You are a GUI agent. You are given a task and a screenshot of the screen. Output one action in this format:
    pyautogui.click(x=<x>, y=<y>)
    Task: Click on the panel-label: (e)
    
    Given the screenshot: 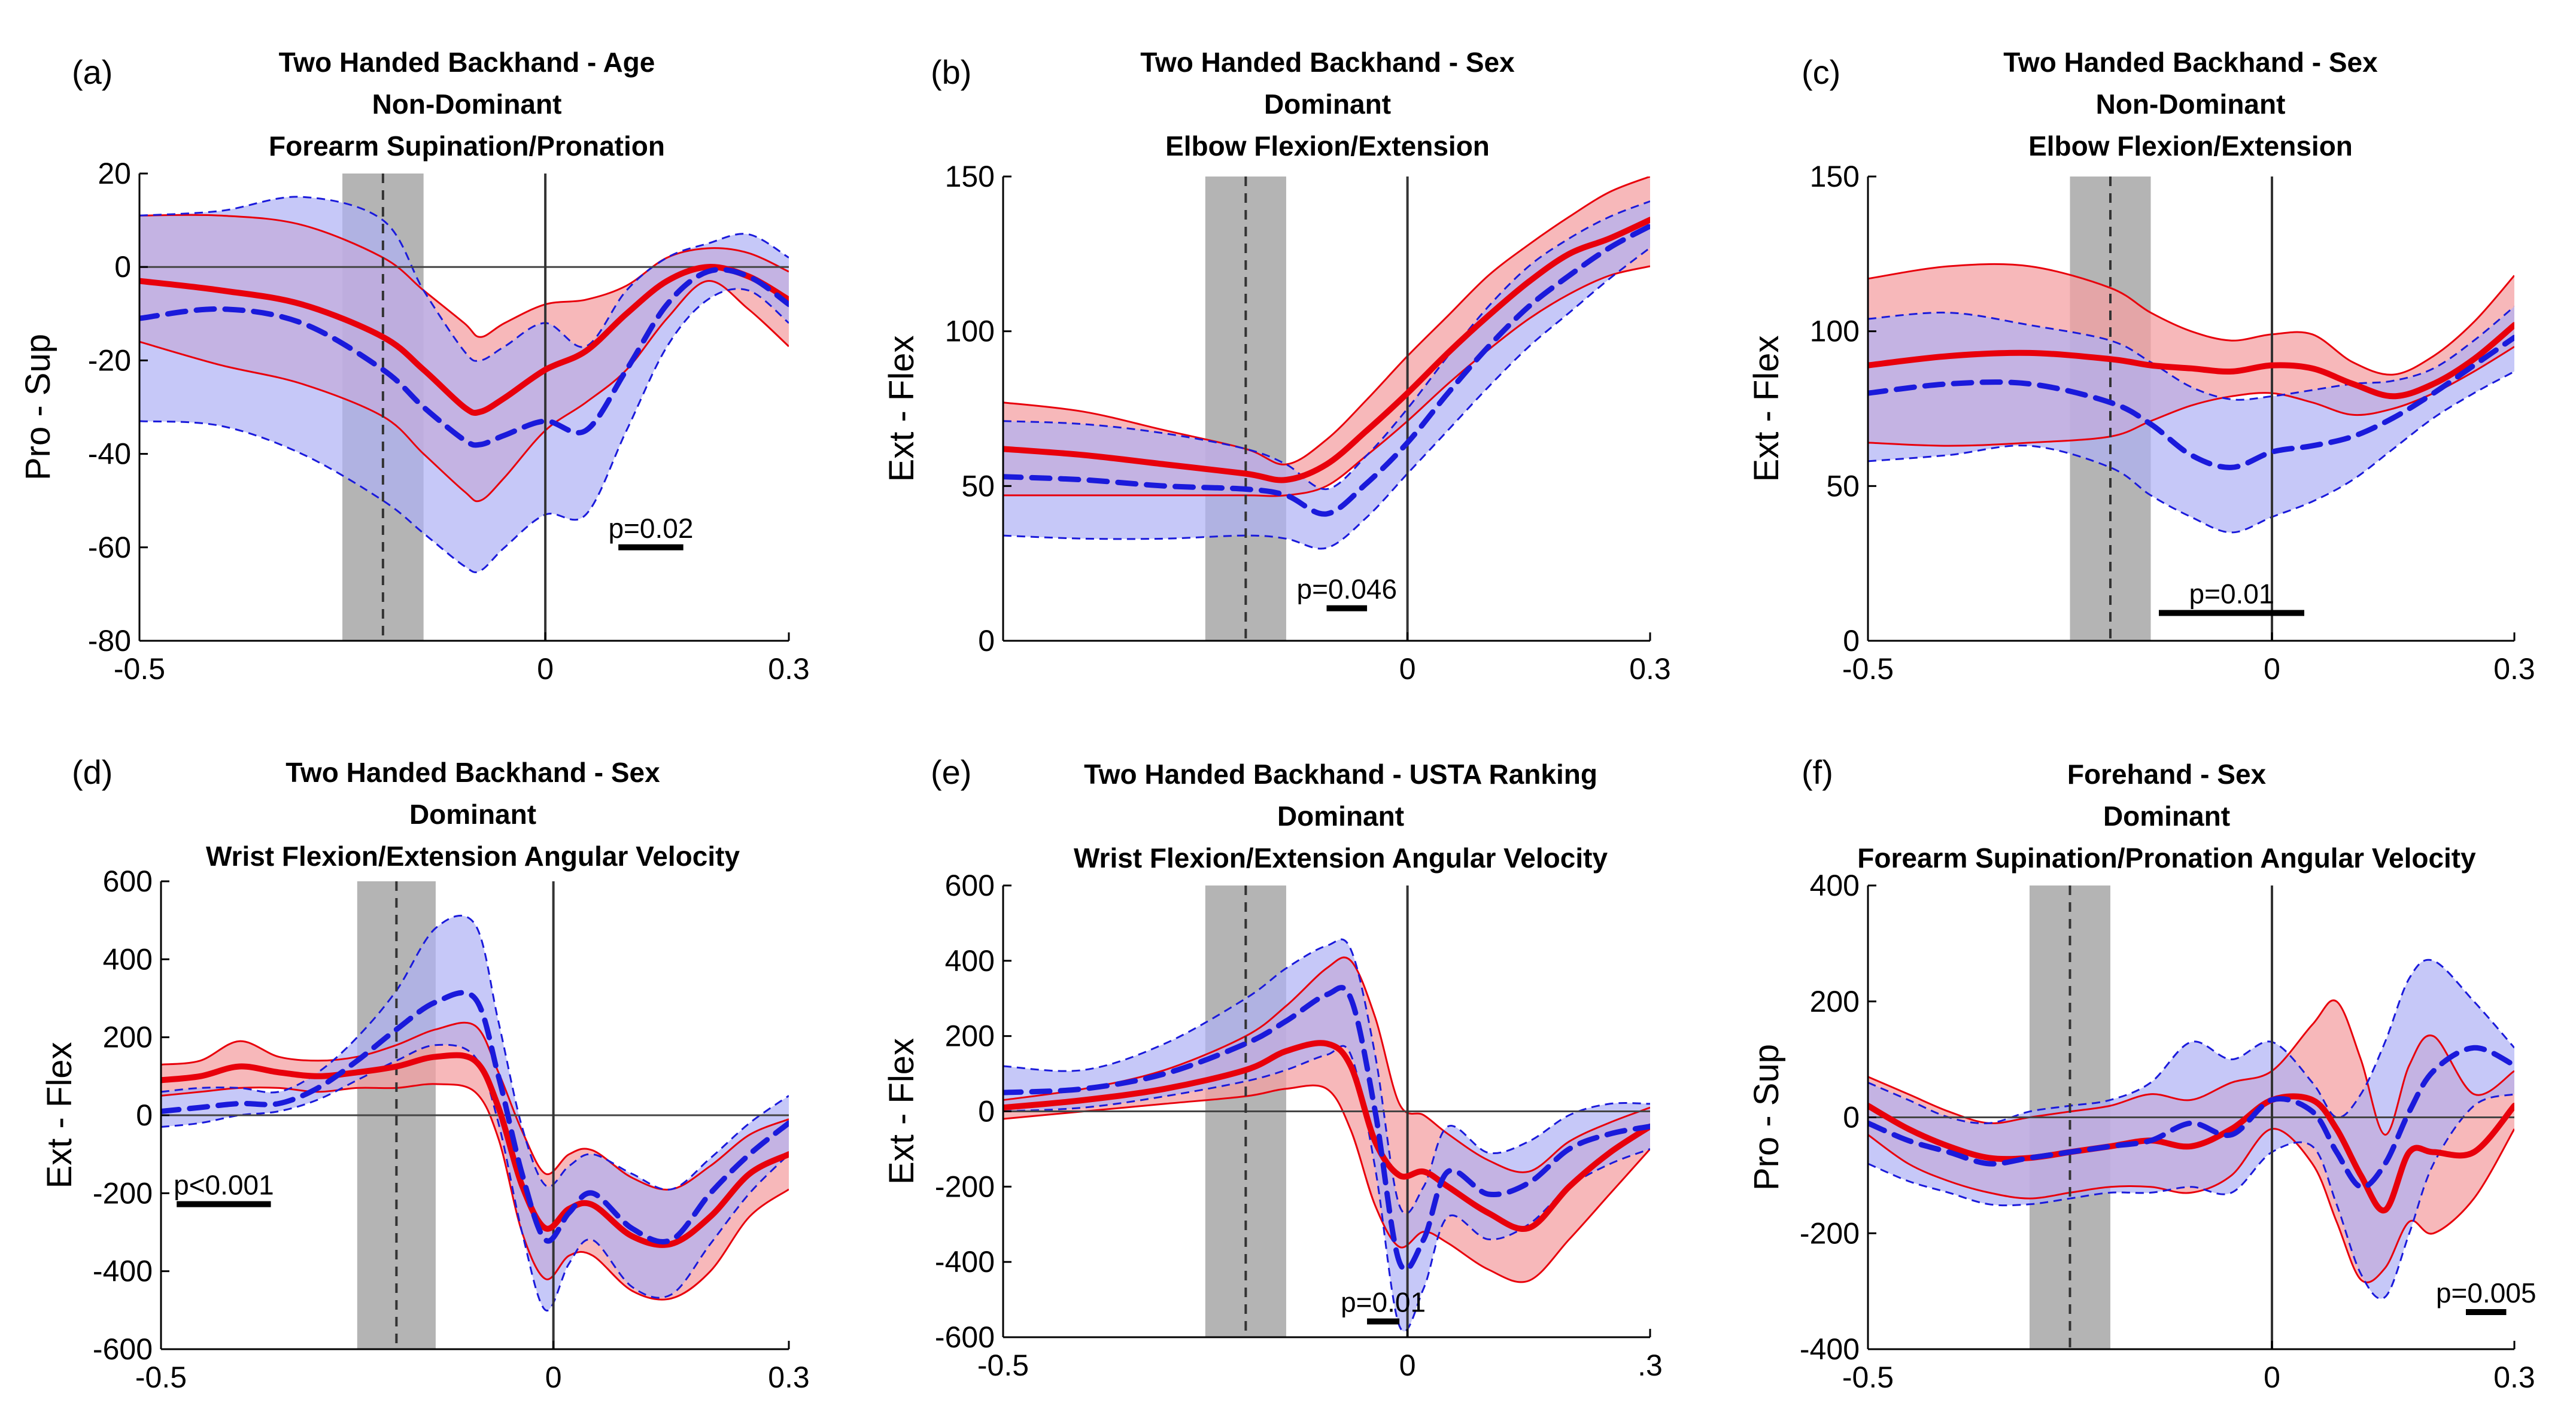 What is the action you would take?
    pyautogui.click(x=951, y=772)
    